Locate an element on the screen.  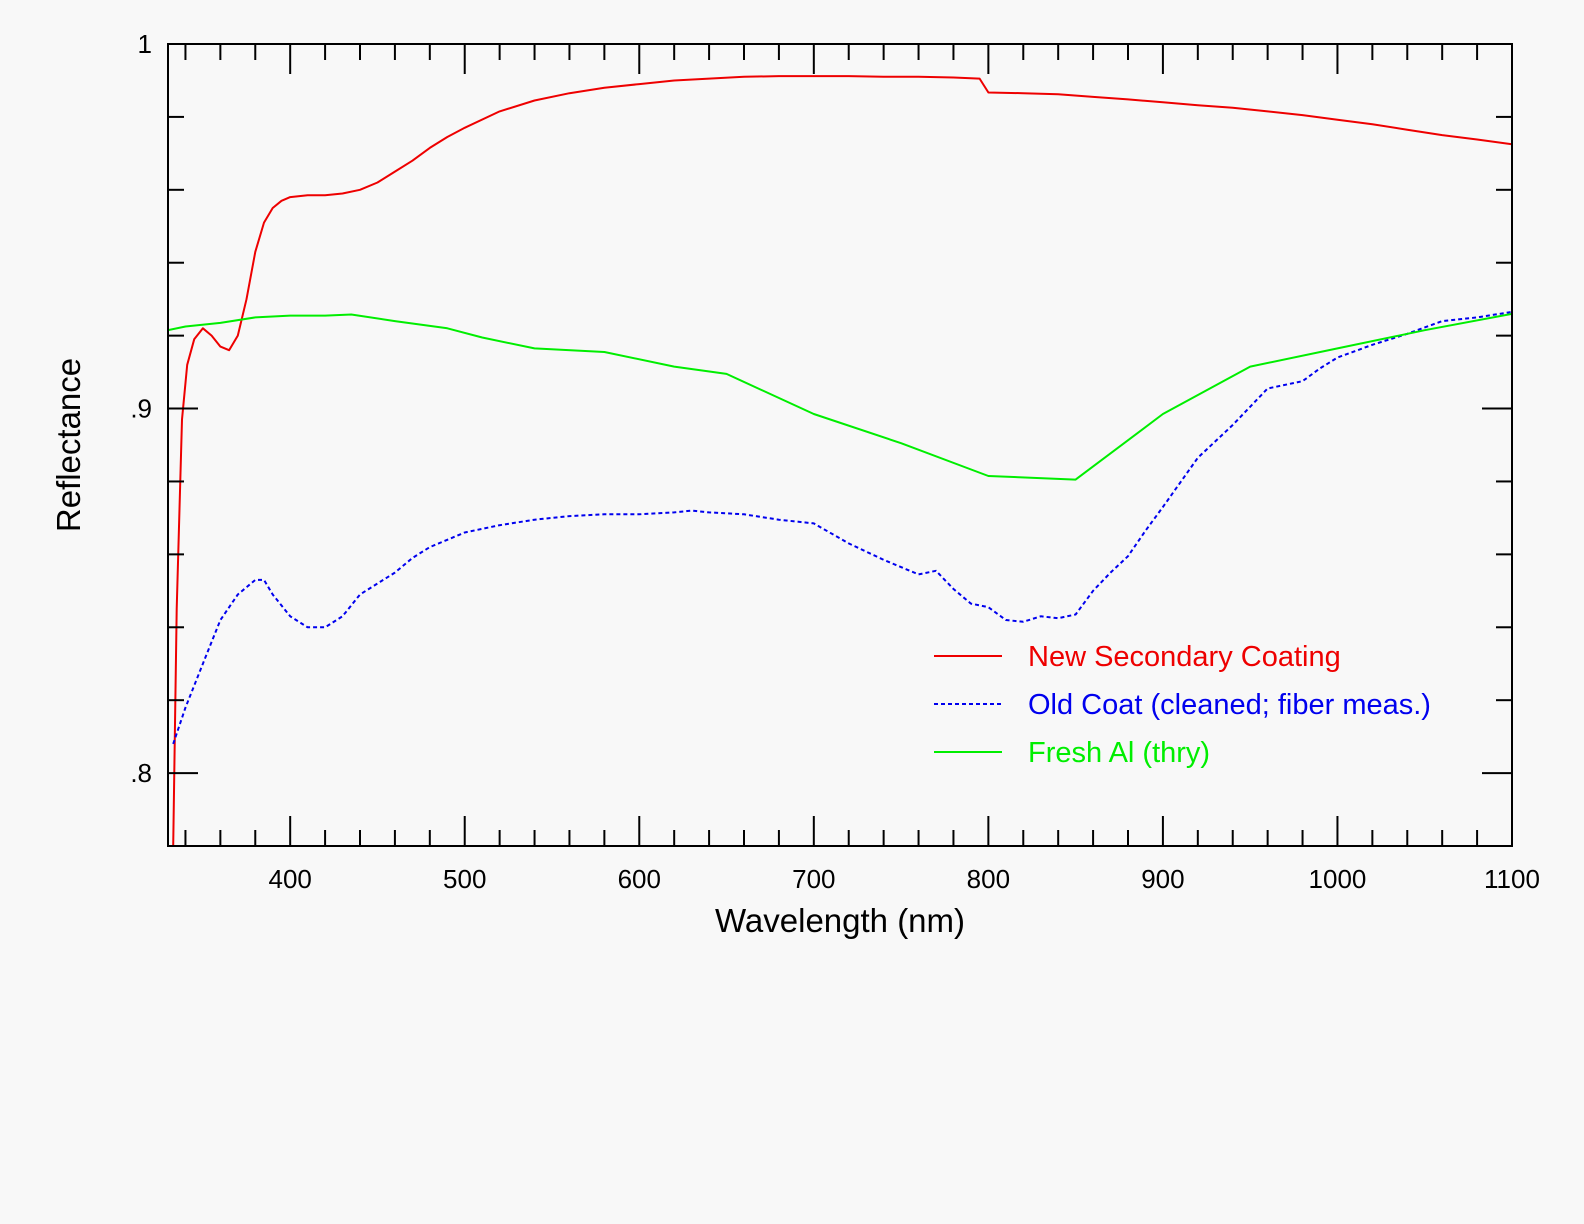
x-tick-label: 700 is located at coordinates (813, 879).